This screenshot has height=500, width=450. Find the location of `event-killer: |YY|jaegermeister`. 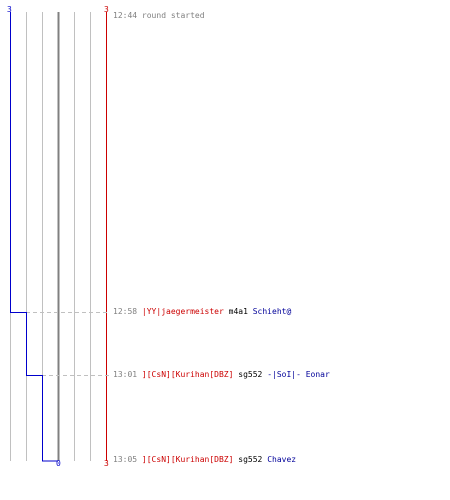

event-killer: |YY|jaegermeister is located at coordinates (182, 311).